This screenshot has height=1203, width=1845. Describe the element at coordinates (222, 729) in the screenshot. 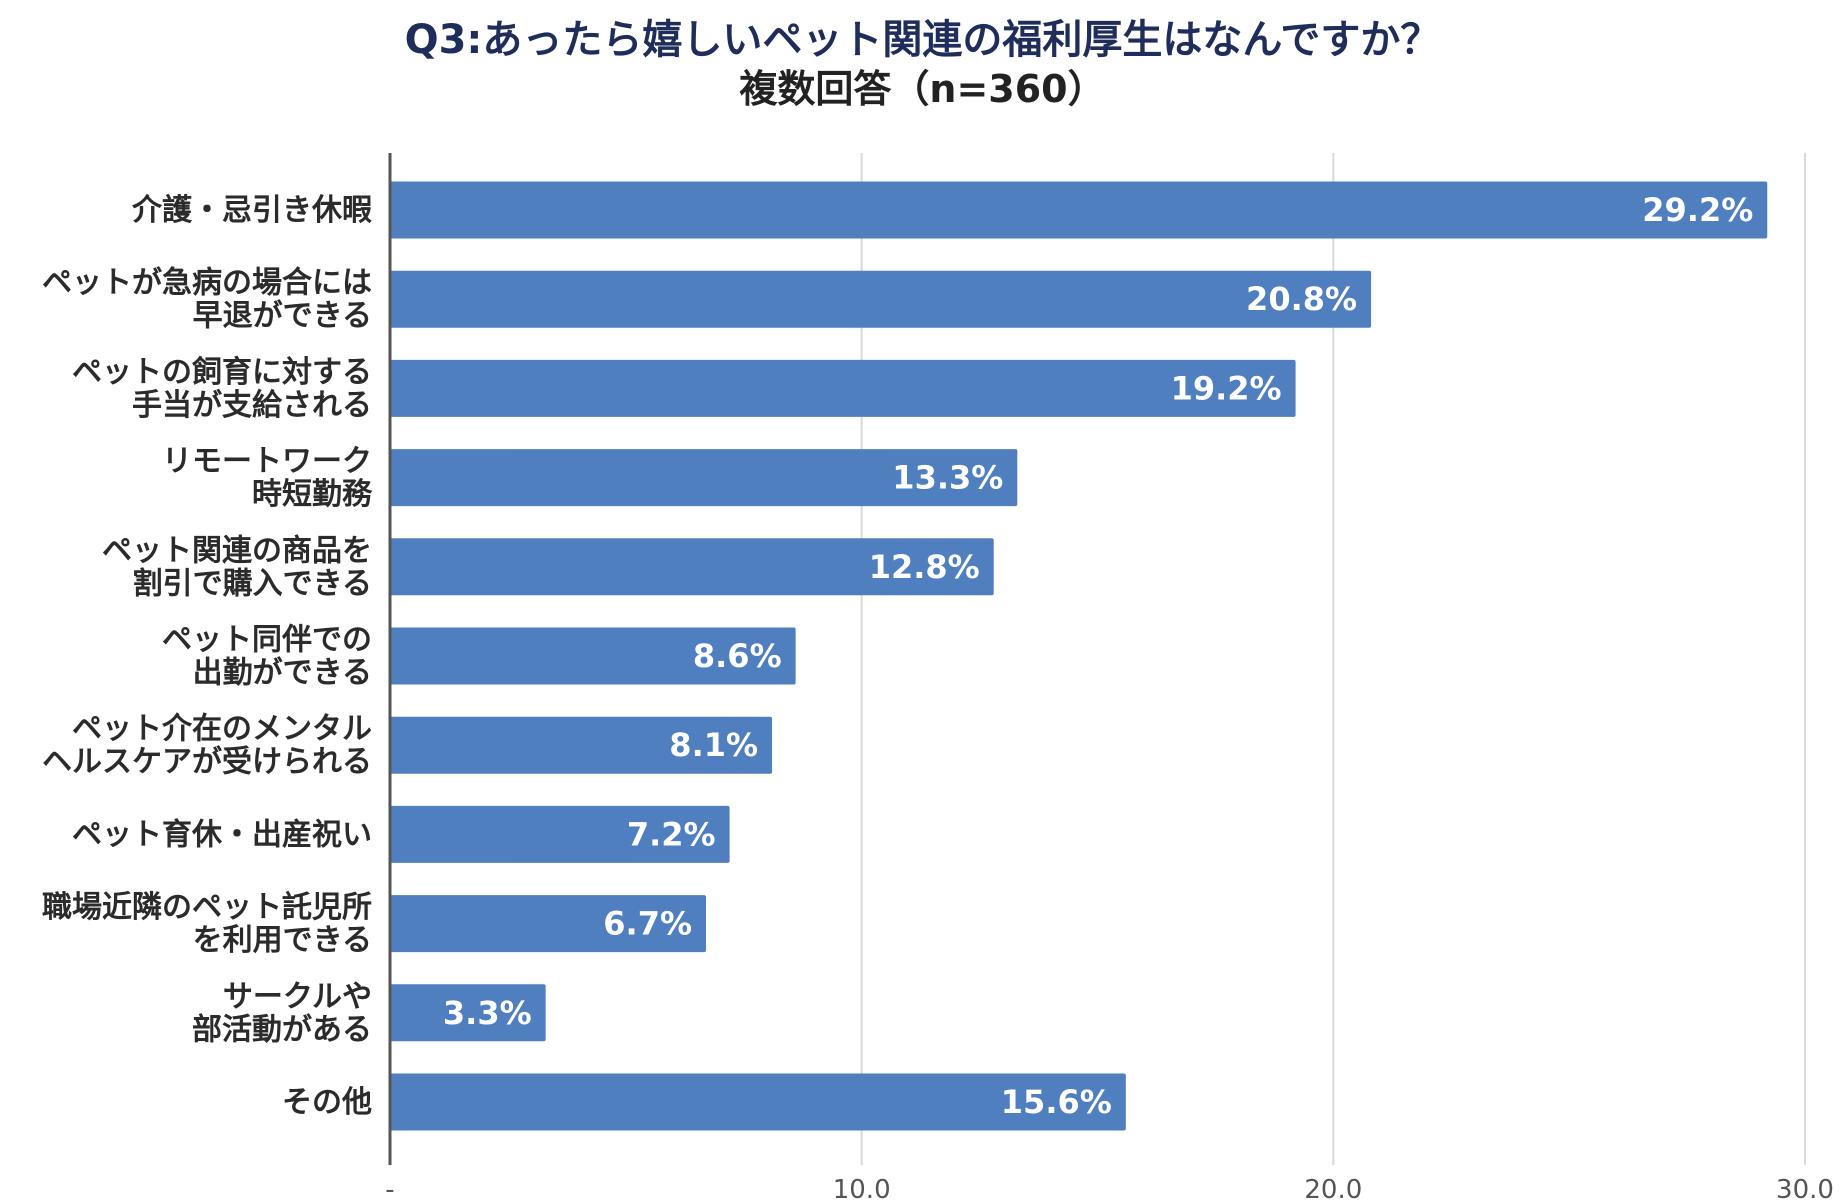

I see `category-label: ペット介在のメンタル` at that location.